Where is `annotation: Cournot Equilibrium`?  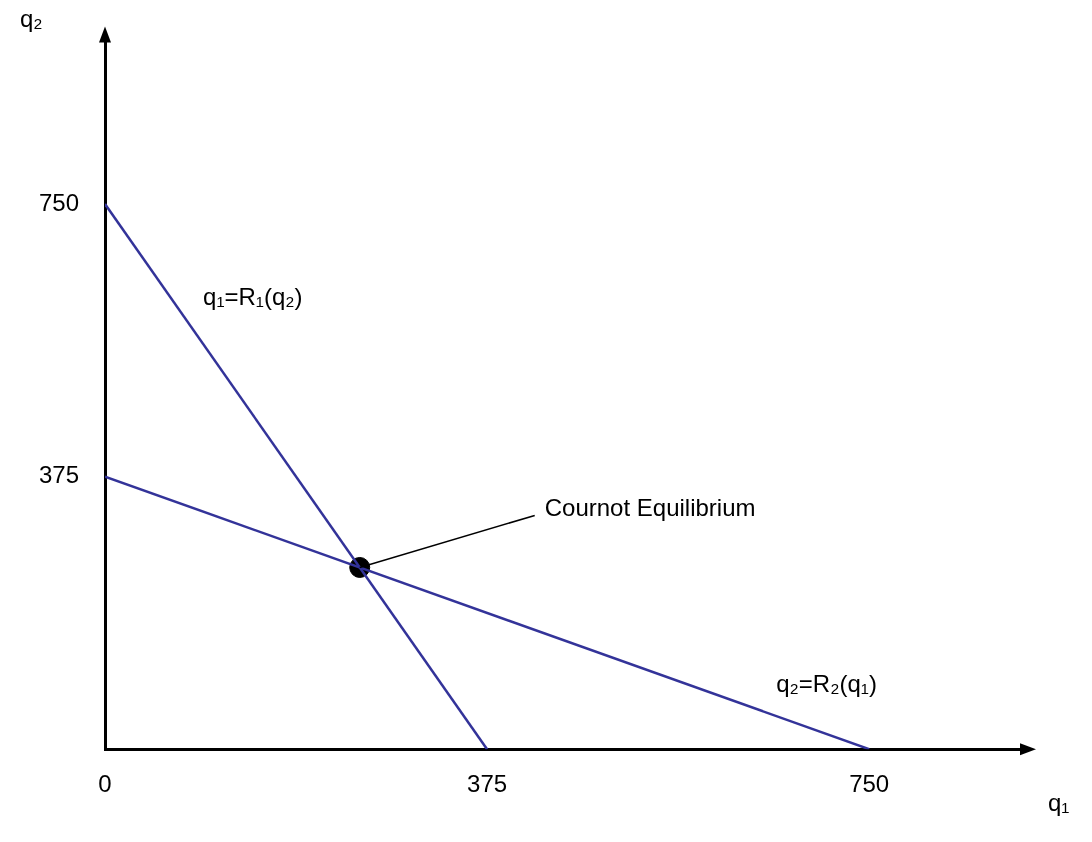
annotation: Cournot Equilibrium is located at coordinates (650, 508).